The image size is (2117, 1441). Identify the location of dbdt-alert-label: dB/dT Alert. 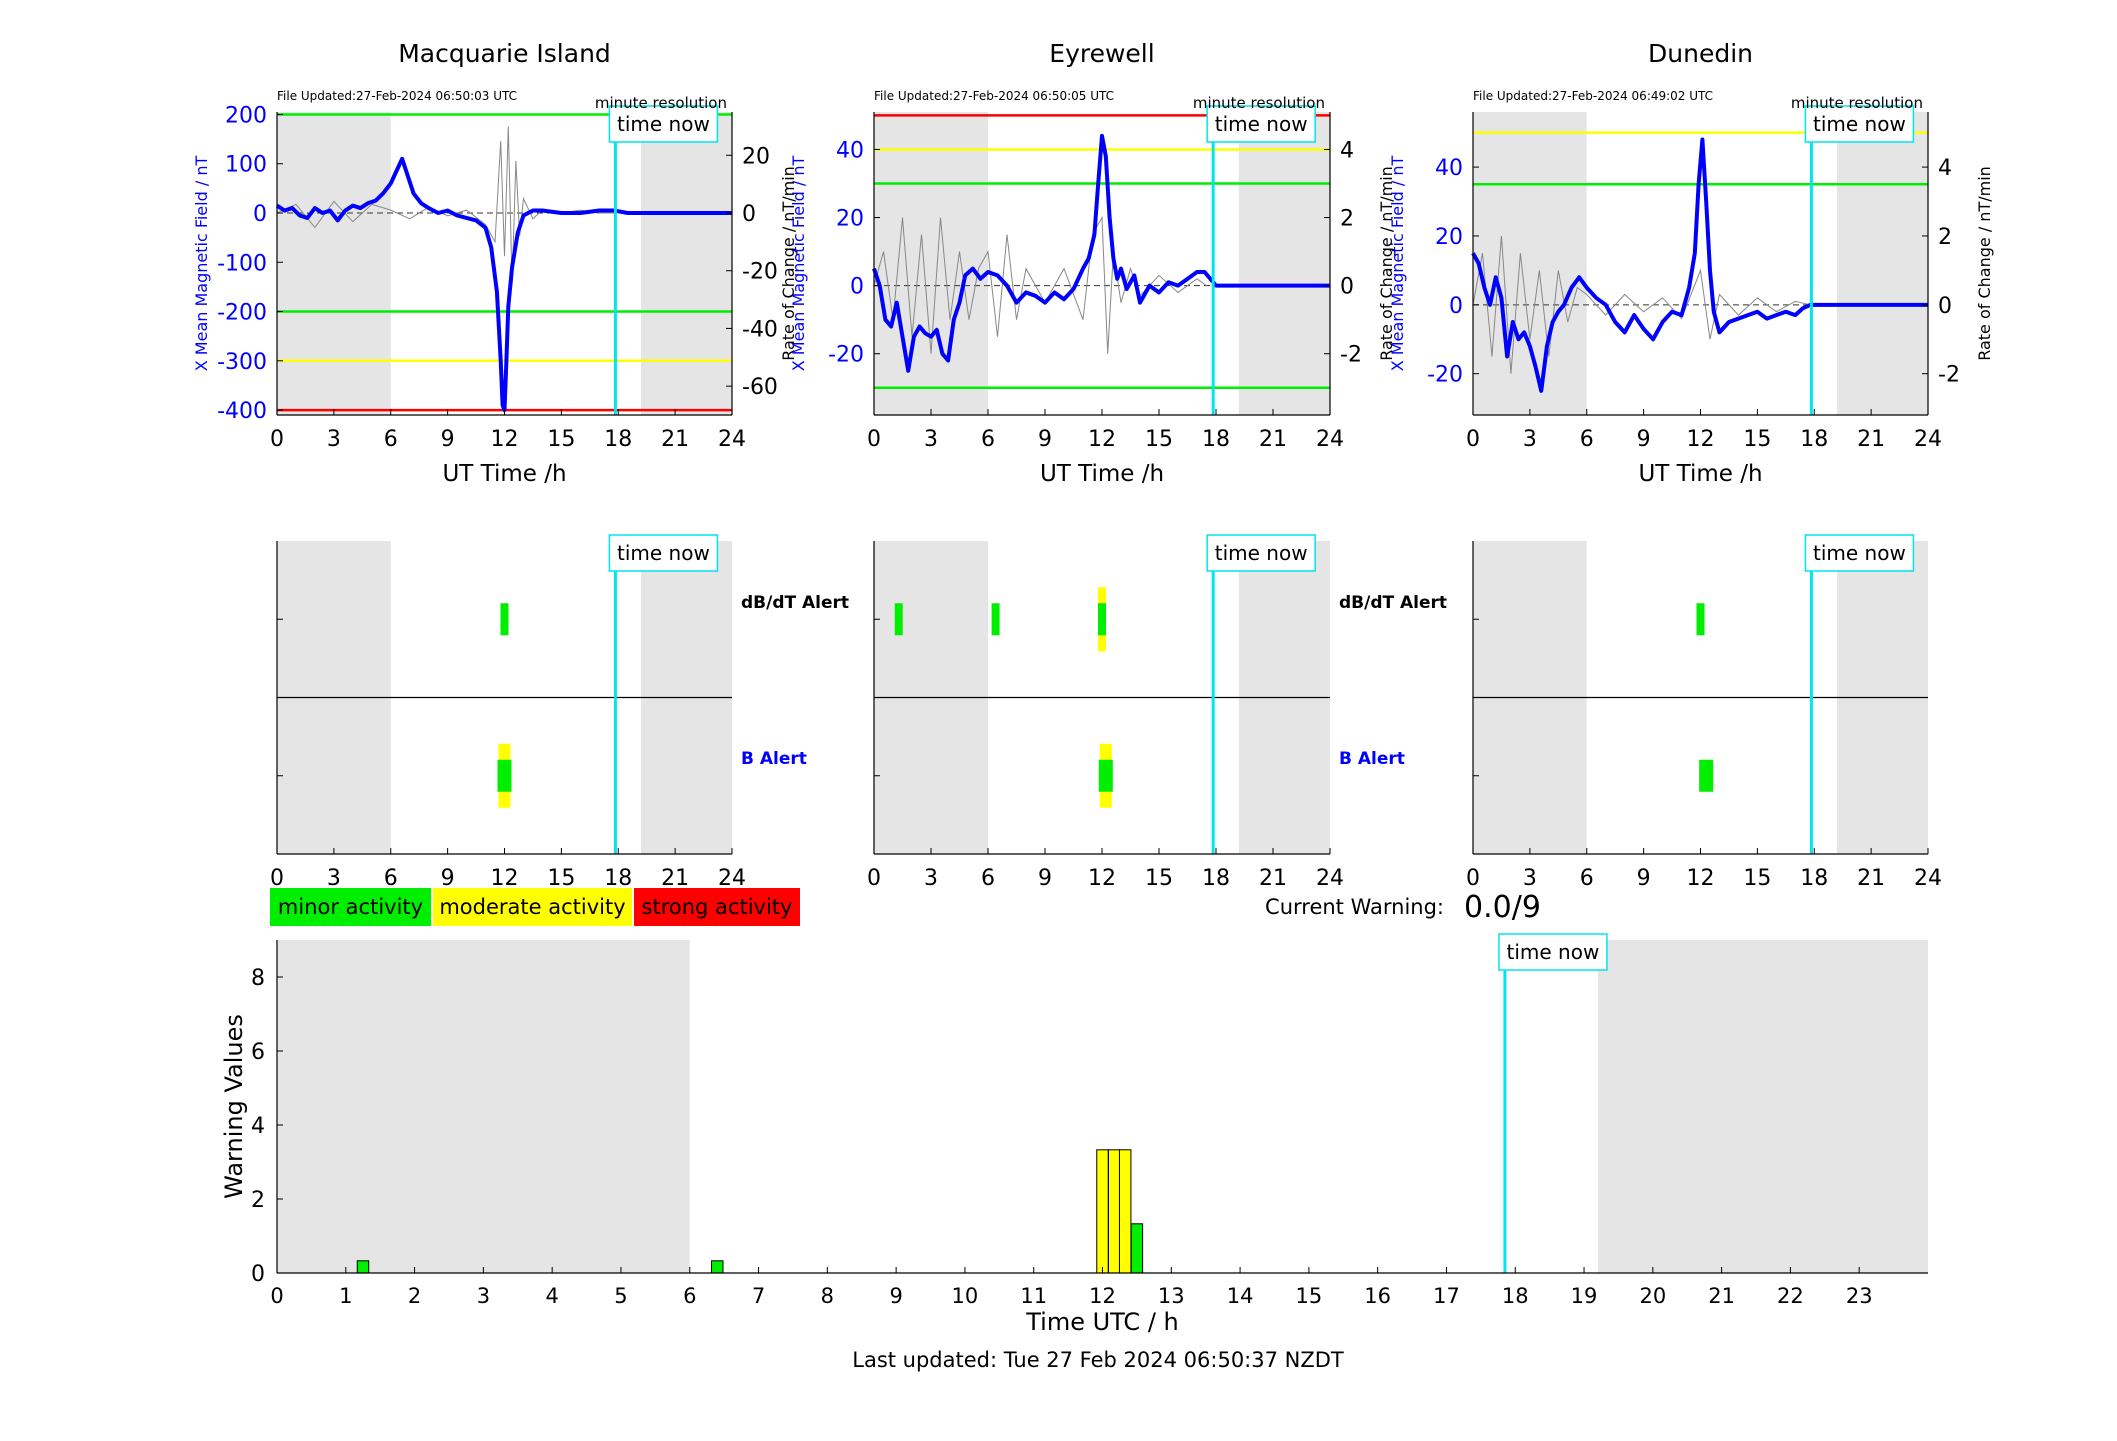
(1393, 603).